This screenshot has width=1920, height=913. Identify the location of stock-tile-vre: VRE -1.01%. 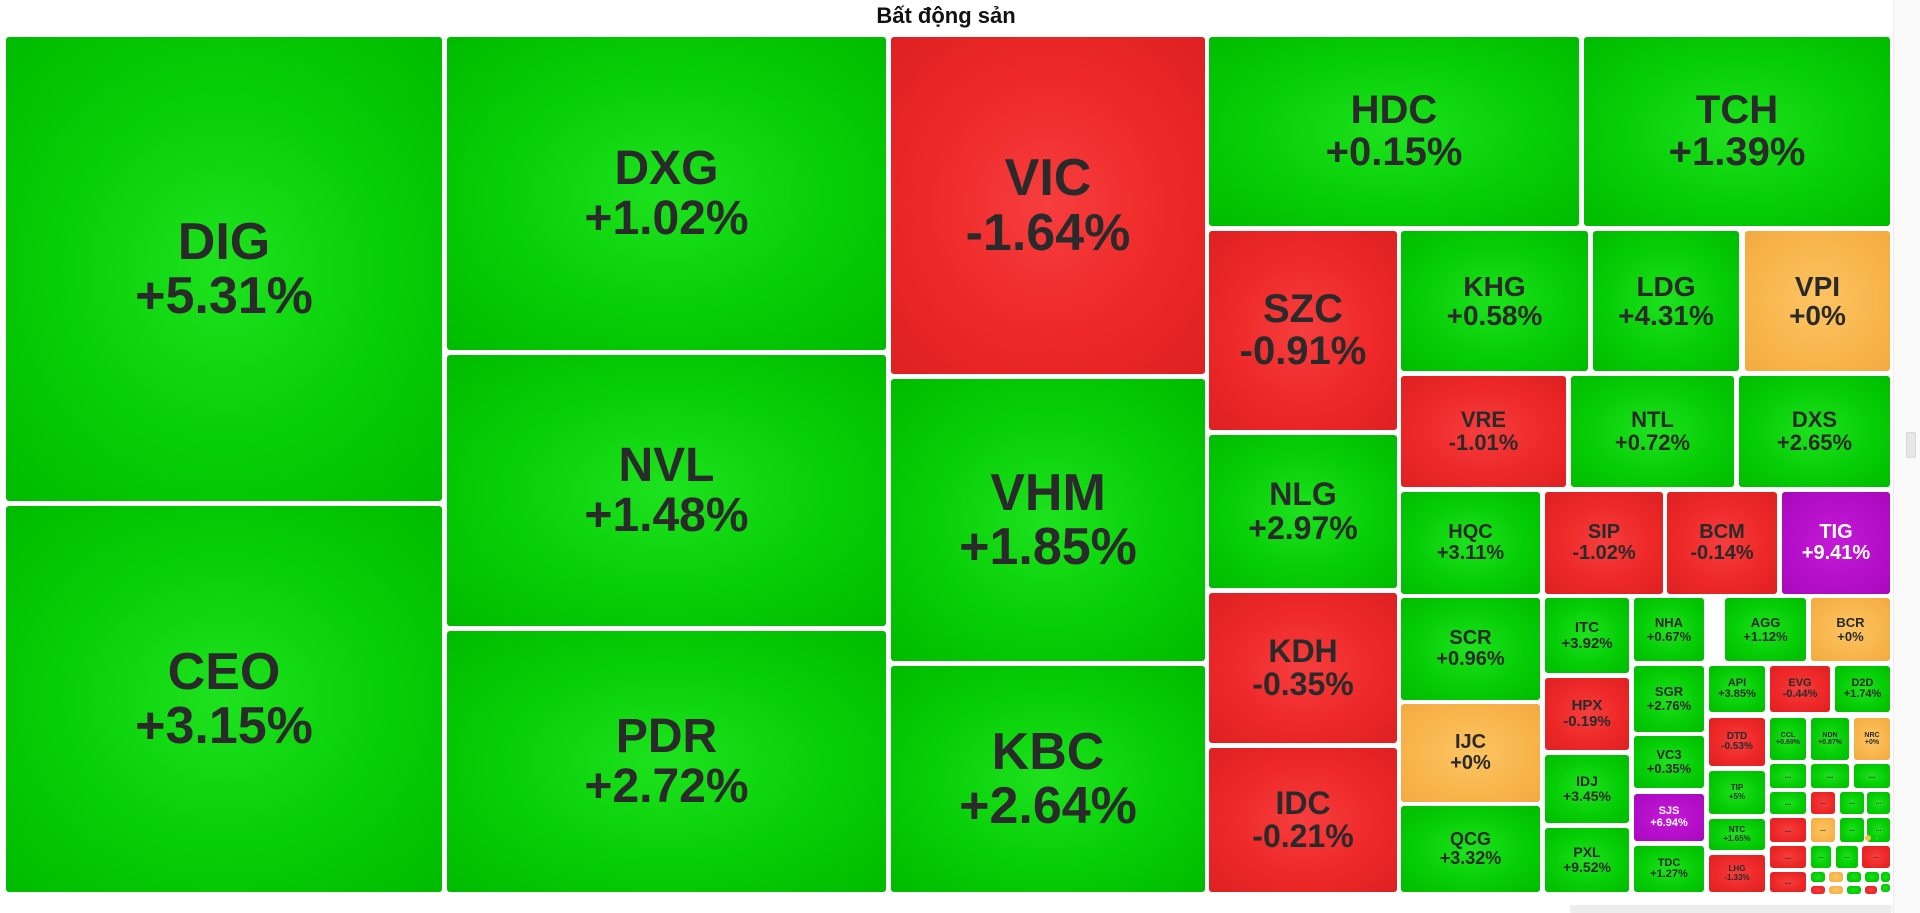
(1483, 431).